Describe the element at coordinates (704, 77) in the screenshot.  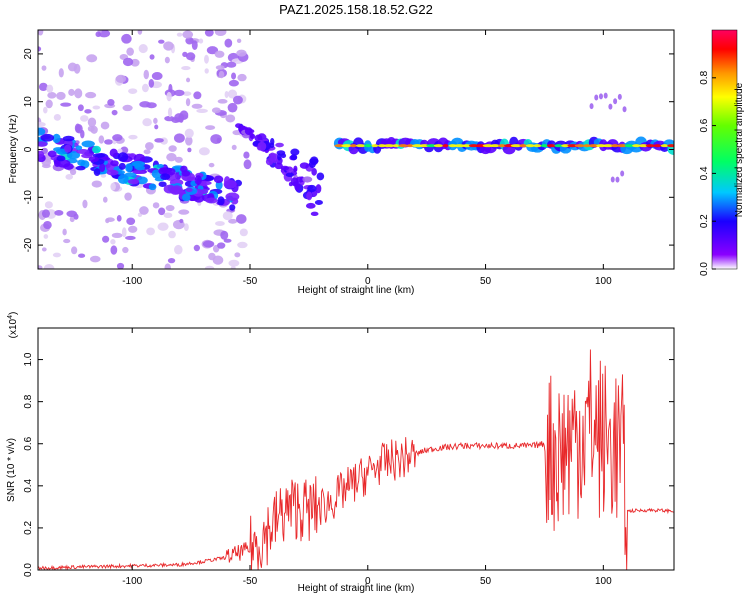
I see `colorbar-tick-label: 0.8` at that location.